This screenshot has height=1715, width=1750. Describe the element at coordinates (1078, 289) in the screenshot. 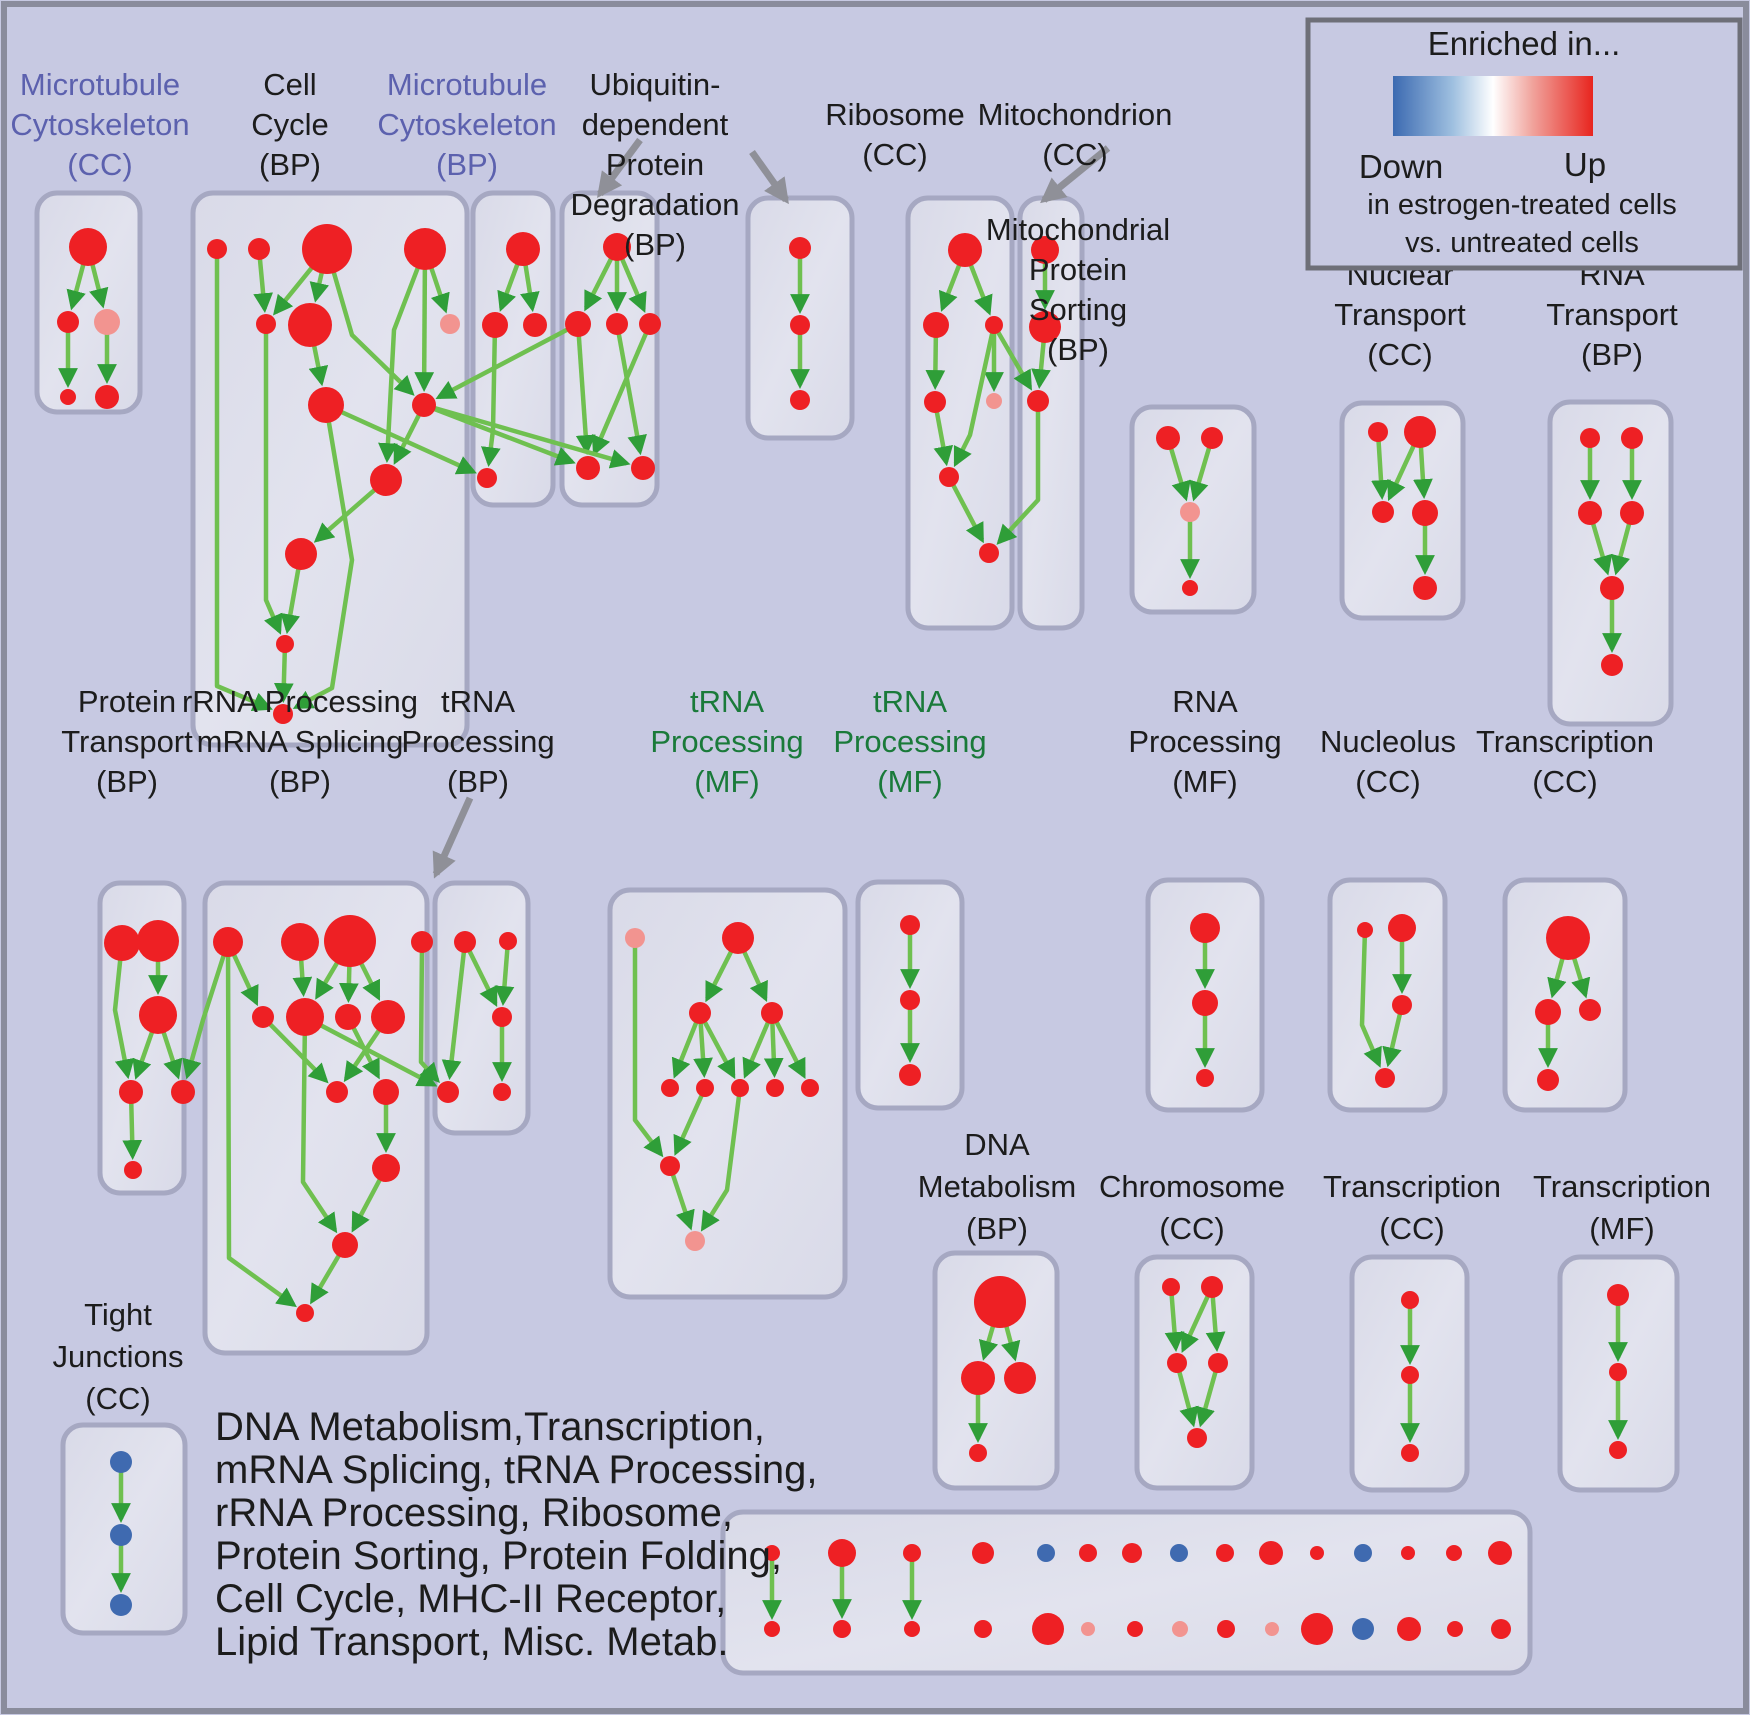

I see `group-label-msort: Mitochondrial Protein Sorting (BP)` at that location.